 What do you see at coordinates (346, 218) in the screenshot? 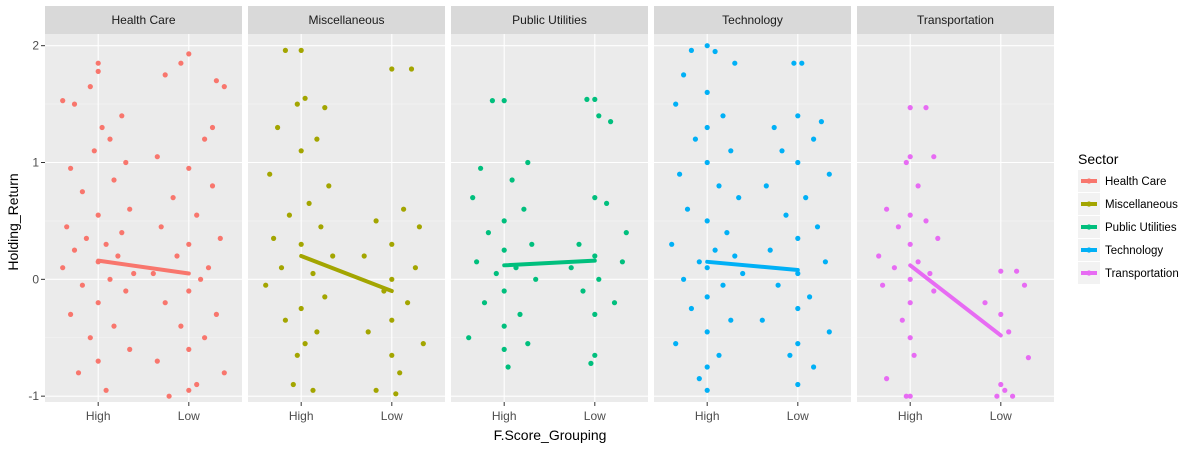
I see `panel-background` at bounding box center [346, 218].